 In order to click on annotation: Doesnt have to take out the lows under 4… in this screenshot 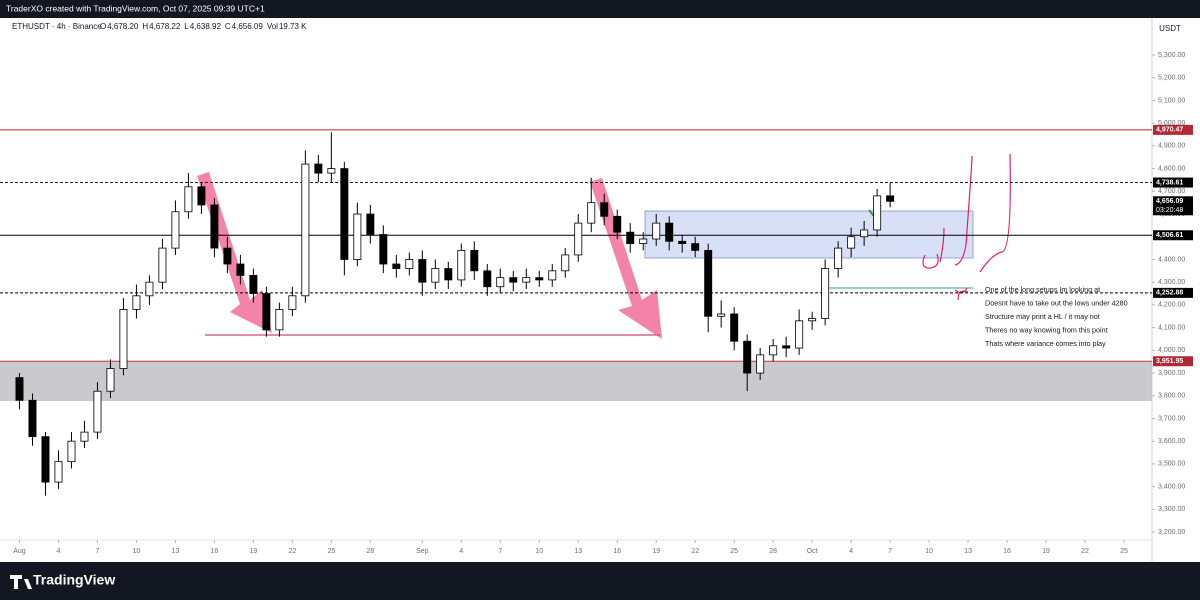, I will do `click(1056, 302)`.